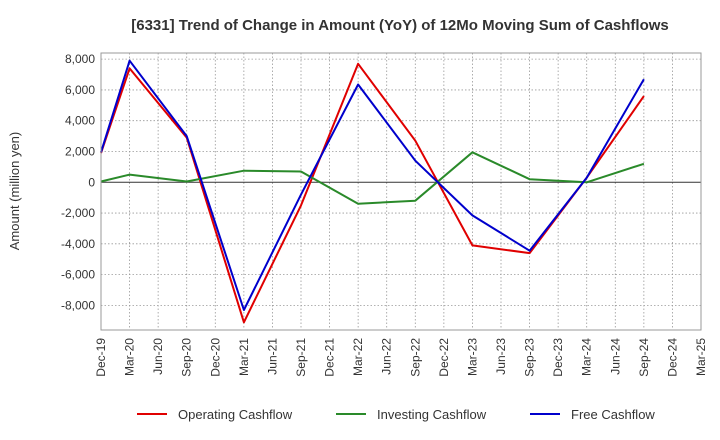 Image resolution: width=720 pixels, height=440 pixels. I want to click on y-tick-label: 4,000, so click(80, 121).